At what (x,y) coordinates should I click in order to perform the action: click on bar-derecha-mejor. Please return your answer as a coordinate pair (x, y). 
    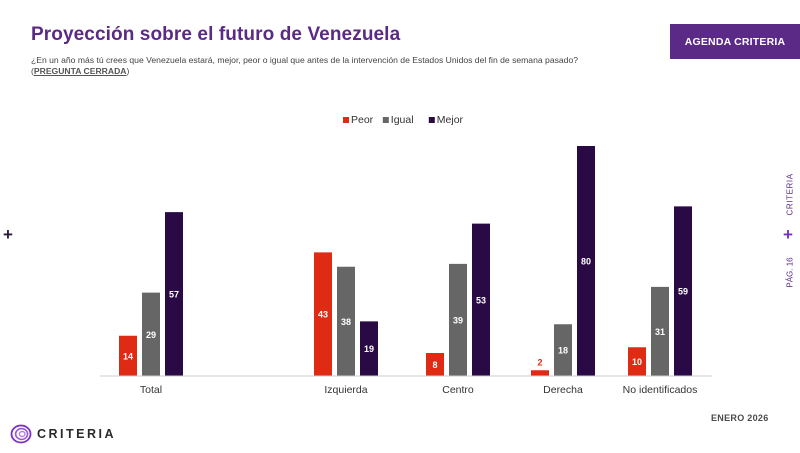
    Looking at the image, I should click on (586, 261).